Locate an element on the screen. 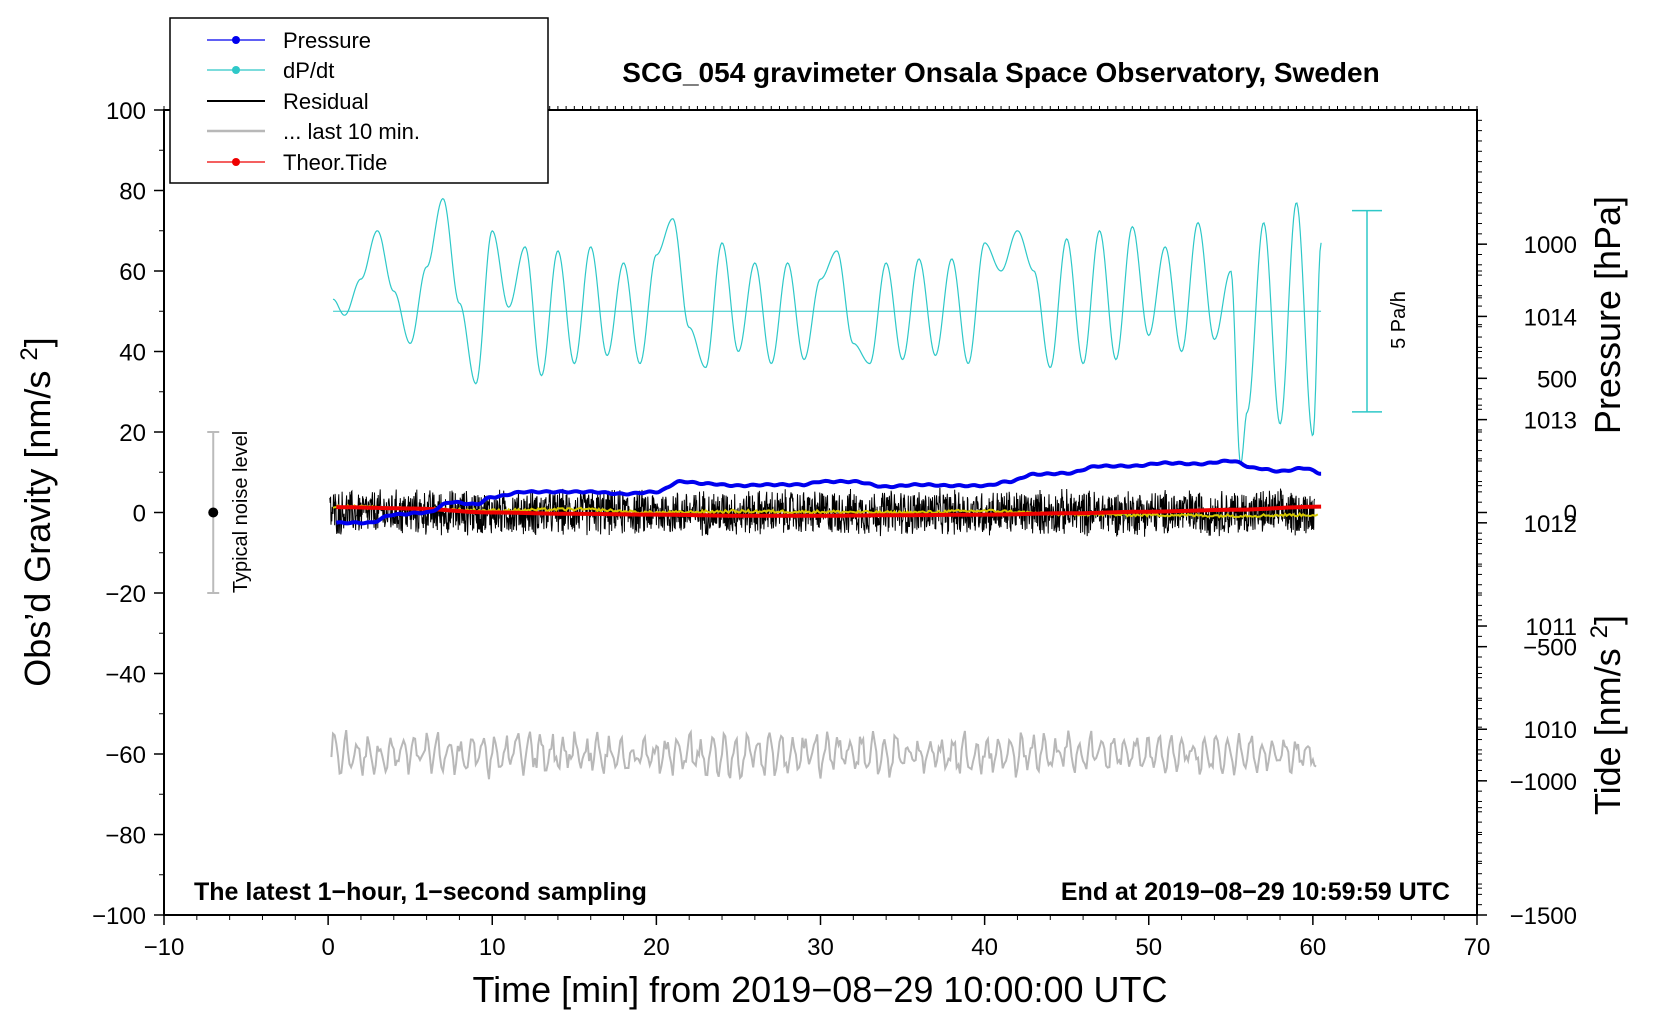 The height and width of the screenshot is (1020, 1660). tide-tick-label-3: 0 is located at coordinates (1570, 514).